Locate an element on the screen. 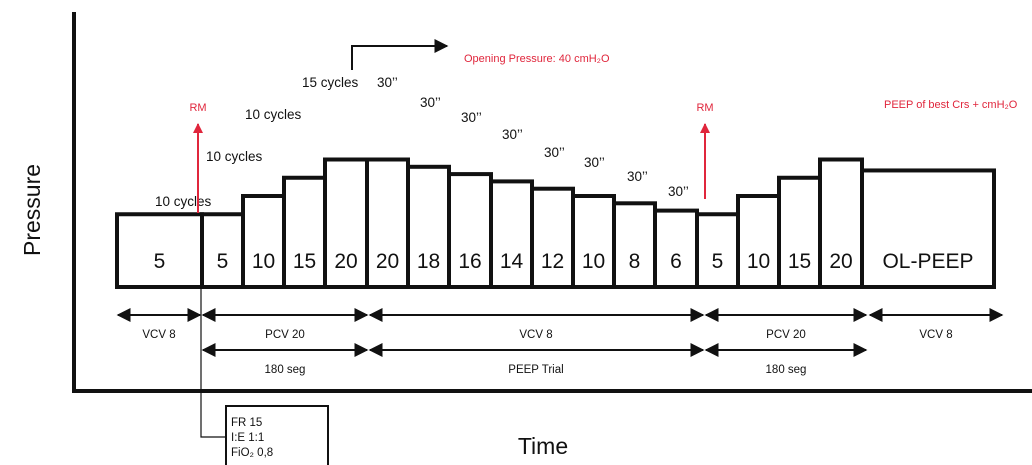 This screenshot has width=1032, height=465. pressure-step-label: OL-PEEP is located at coordinates (927, 261).